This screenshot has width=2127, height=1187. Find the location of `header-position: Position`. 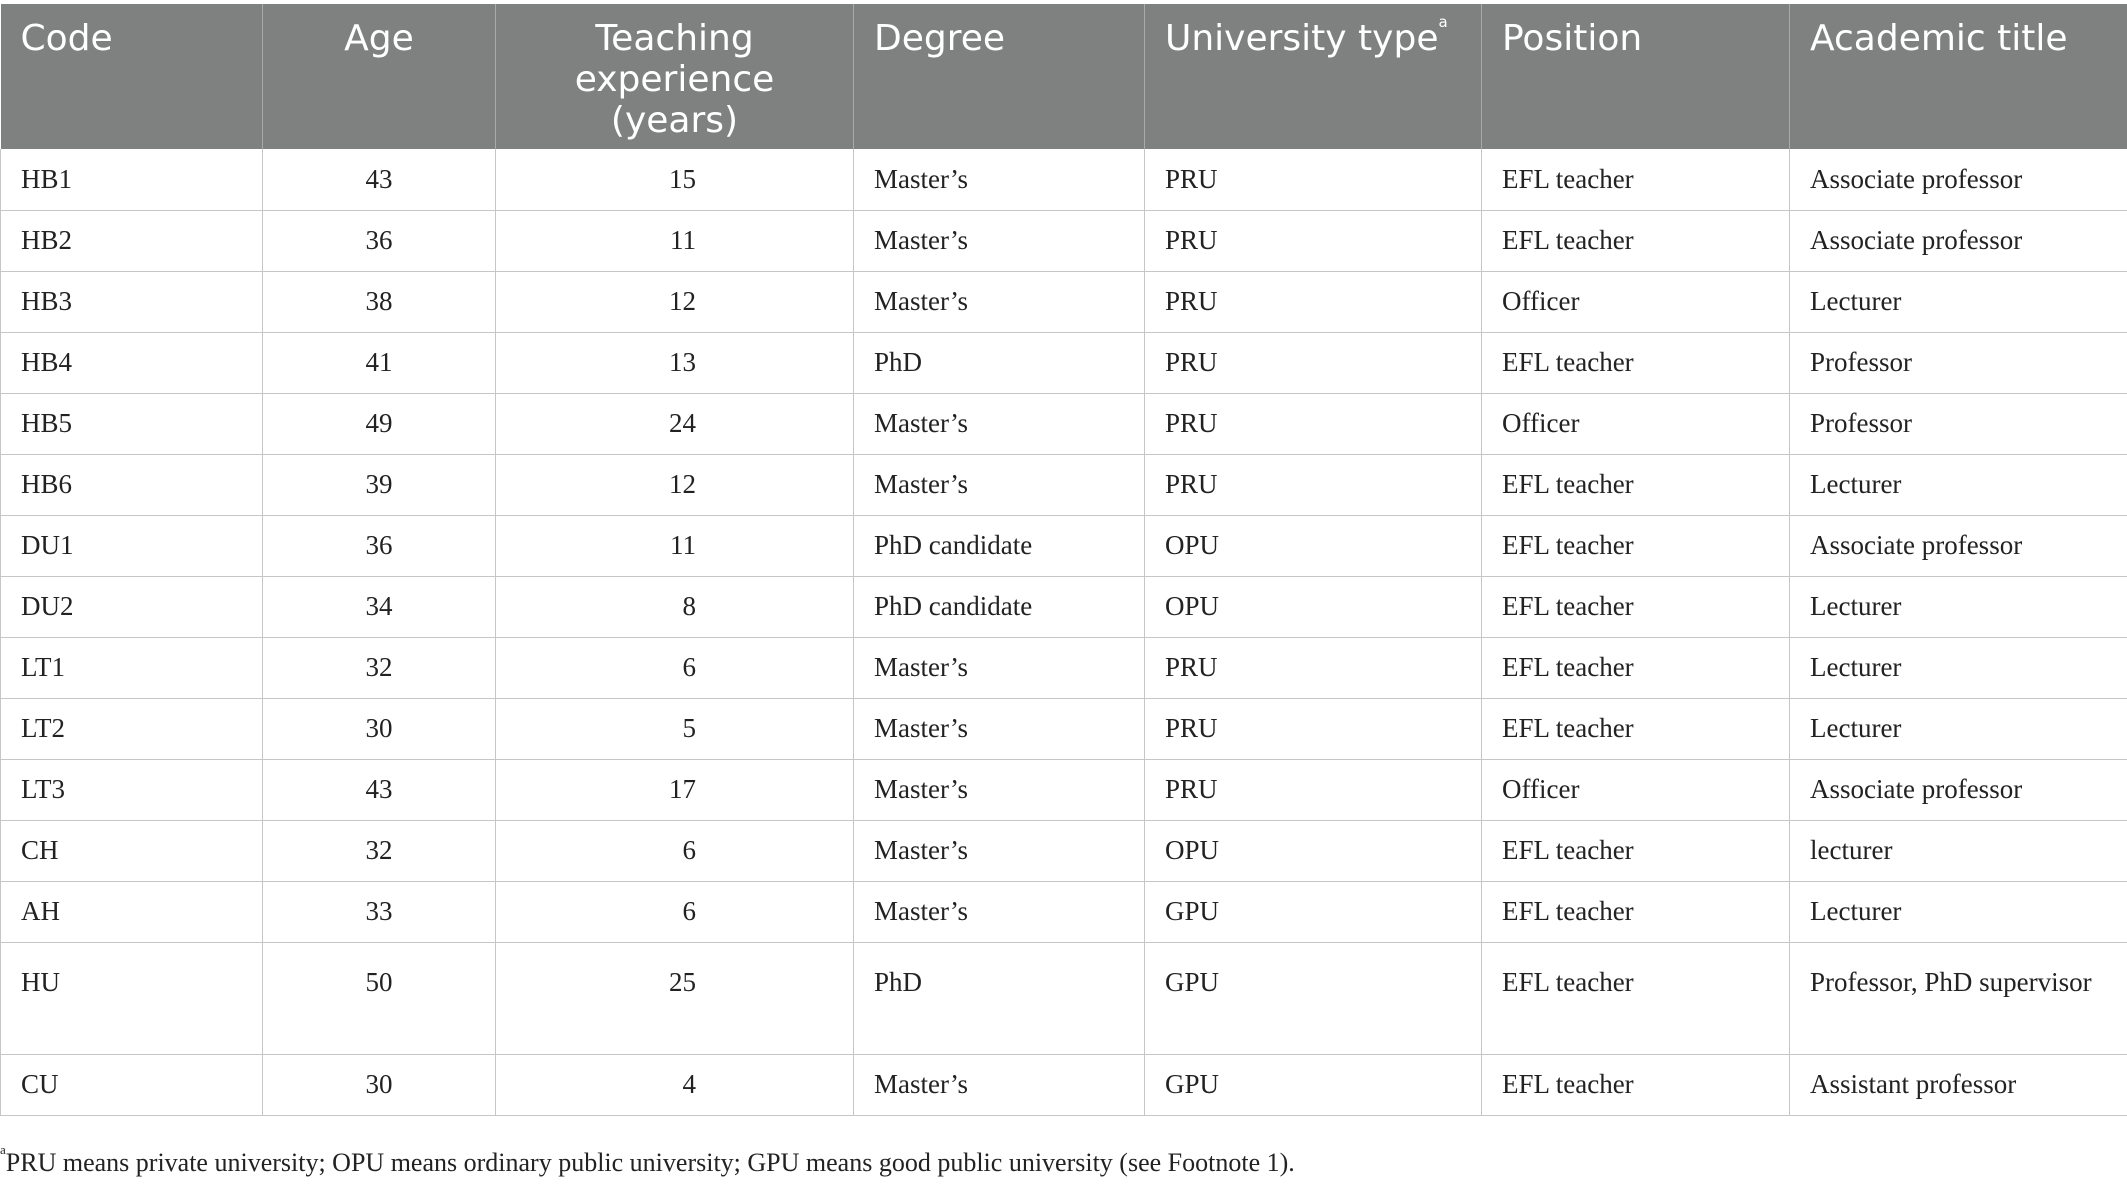

header-position: Position is located at coordinates (1635, 76).